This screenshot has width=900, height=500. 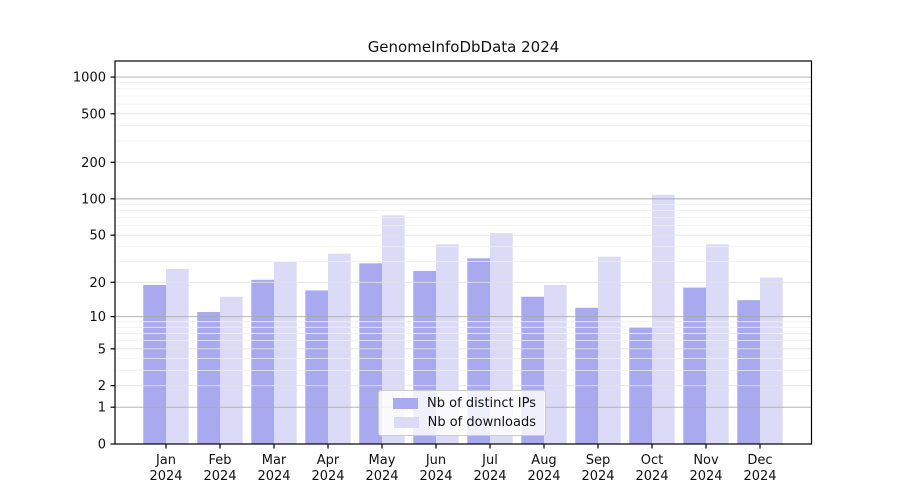 What do you see at coordinates (463, 47) in the screenshot?
I see `chart-title: GenomeInfoDbData 2024` at bounding box center [463, 47].